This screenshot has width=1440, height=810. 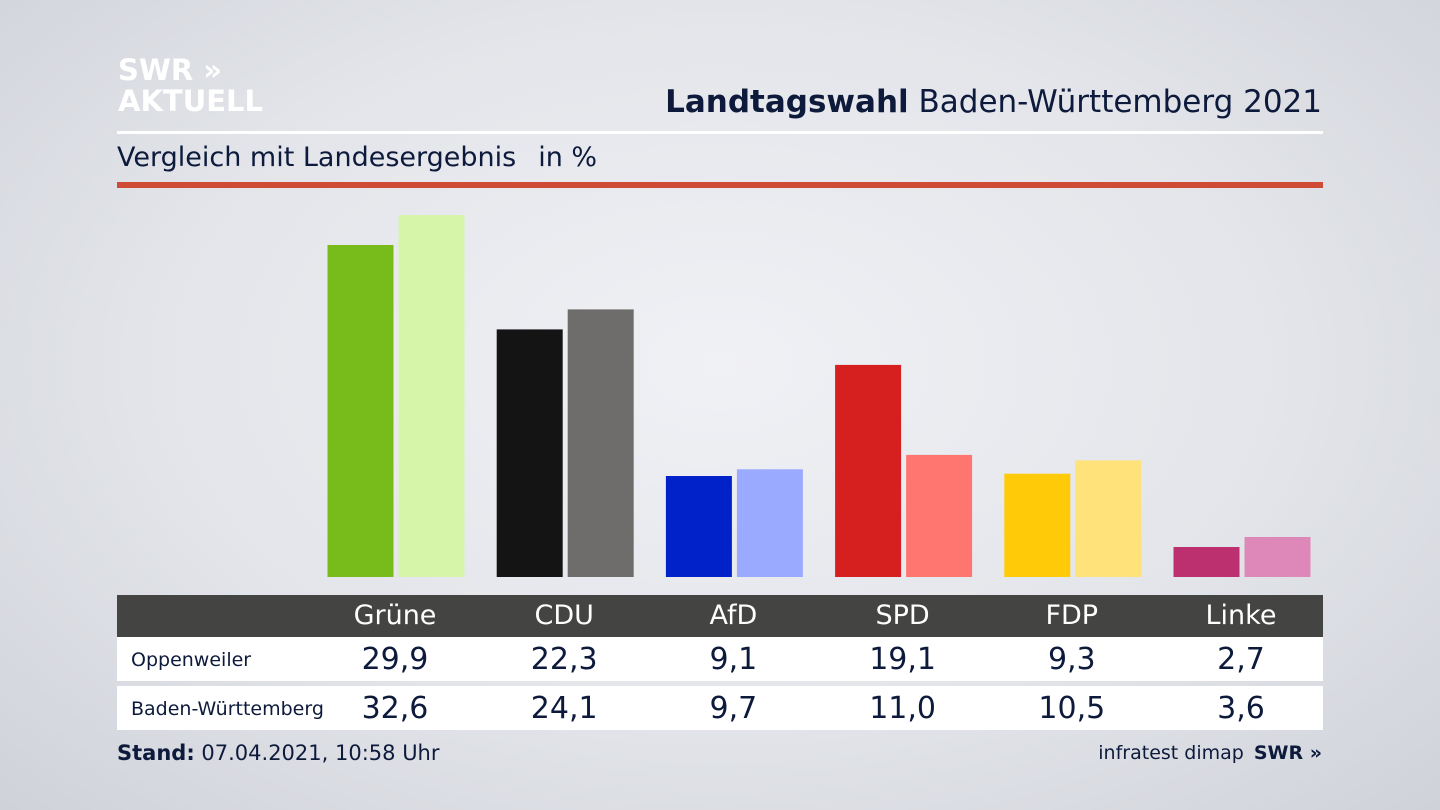 I want to click on bar-linke-baden-wuerttemberg, so click(x=1277, y=557).